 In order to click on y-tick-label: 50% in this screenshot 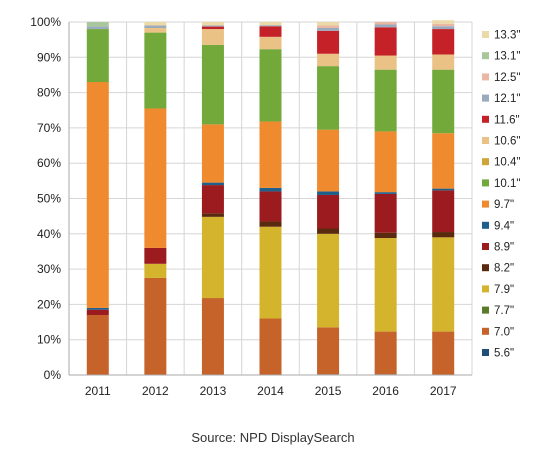, I will do `click(49, 199)`.